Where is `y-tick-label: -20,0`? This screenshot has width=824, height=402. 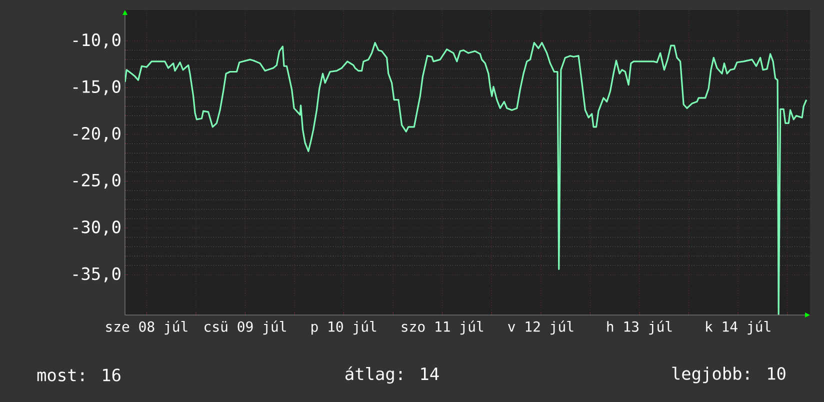 y-tick-label: -20,0 is located at coordinates (96, 134).